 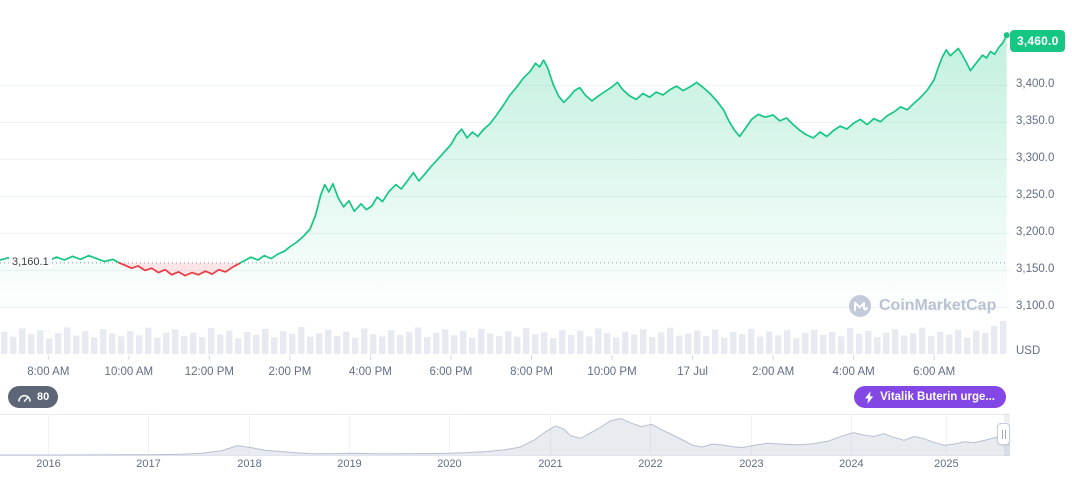 What do you see at coordinates (1035, 195) in the screenshot?
I see `price-axis-label: 3,250.0` at bounding box center [1035, 195].